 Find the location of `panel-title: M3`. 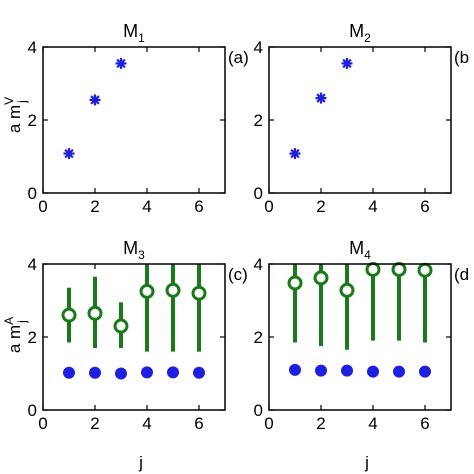

panel-title: M3 is located at coordinates (134, 250).